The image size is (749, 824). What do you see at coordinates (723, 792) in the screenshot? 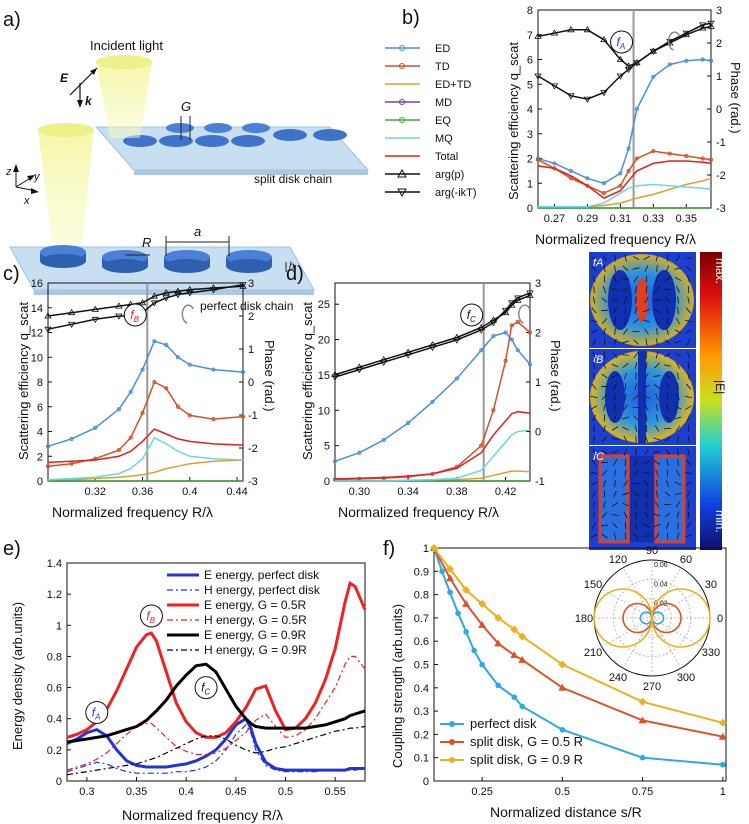
I see `plot-f-xtick-label: 1` at bounding box center [723, 792].